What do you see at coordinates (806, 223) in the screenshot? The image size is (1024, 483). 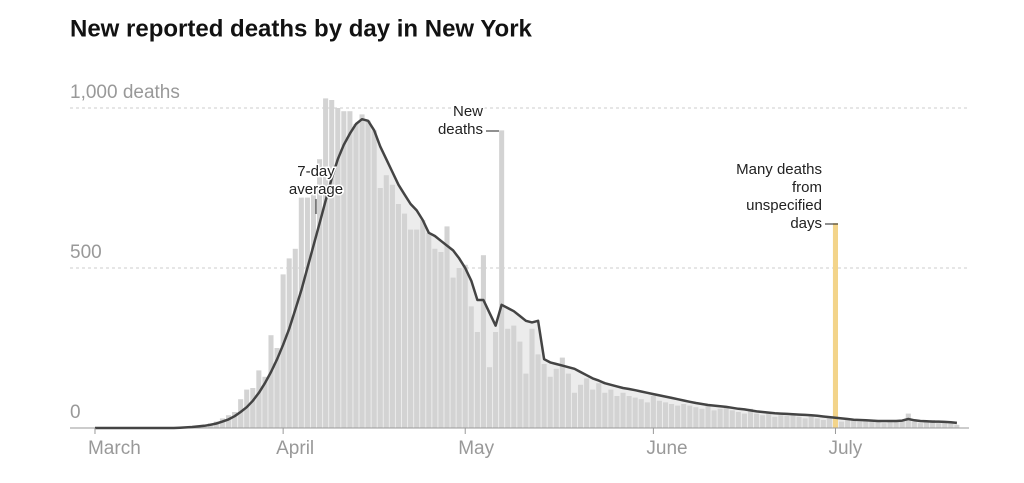 I see `annotation-text: days` at bounding box center [806, 223].